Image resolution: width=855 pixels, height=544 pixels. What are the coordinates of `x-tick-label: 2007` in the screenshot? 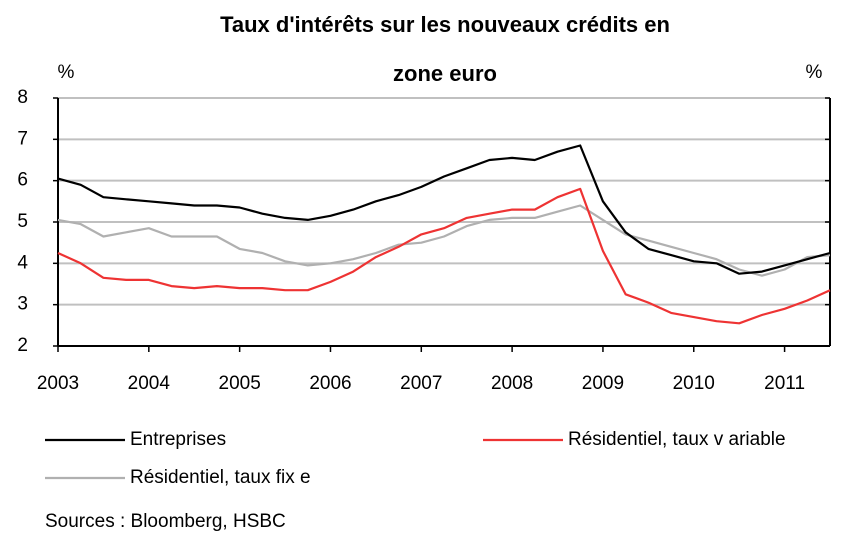 It's located at (421, 383).